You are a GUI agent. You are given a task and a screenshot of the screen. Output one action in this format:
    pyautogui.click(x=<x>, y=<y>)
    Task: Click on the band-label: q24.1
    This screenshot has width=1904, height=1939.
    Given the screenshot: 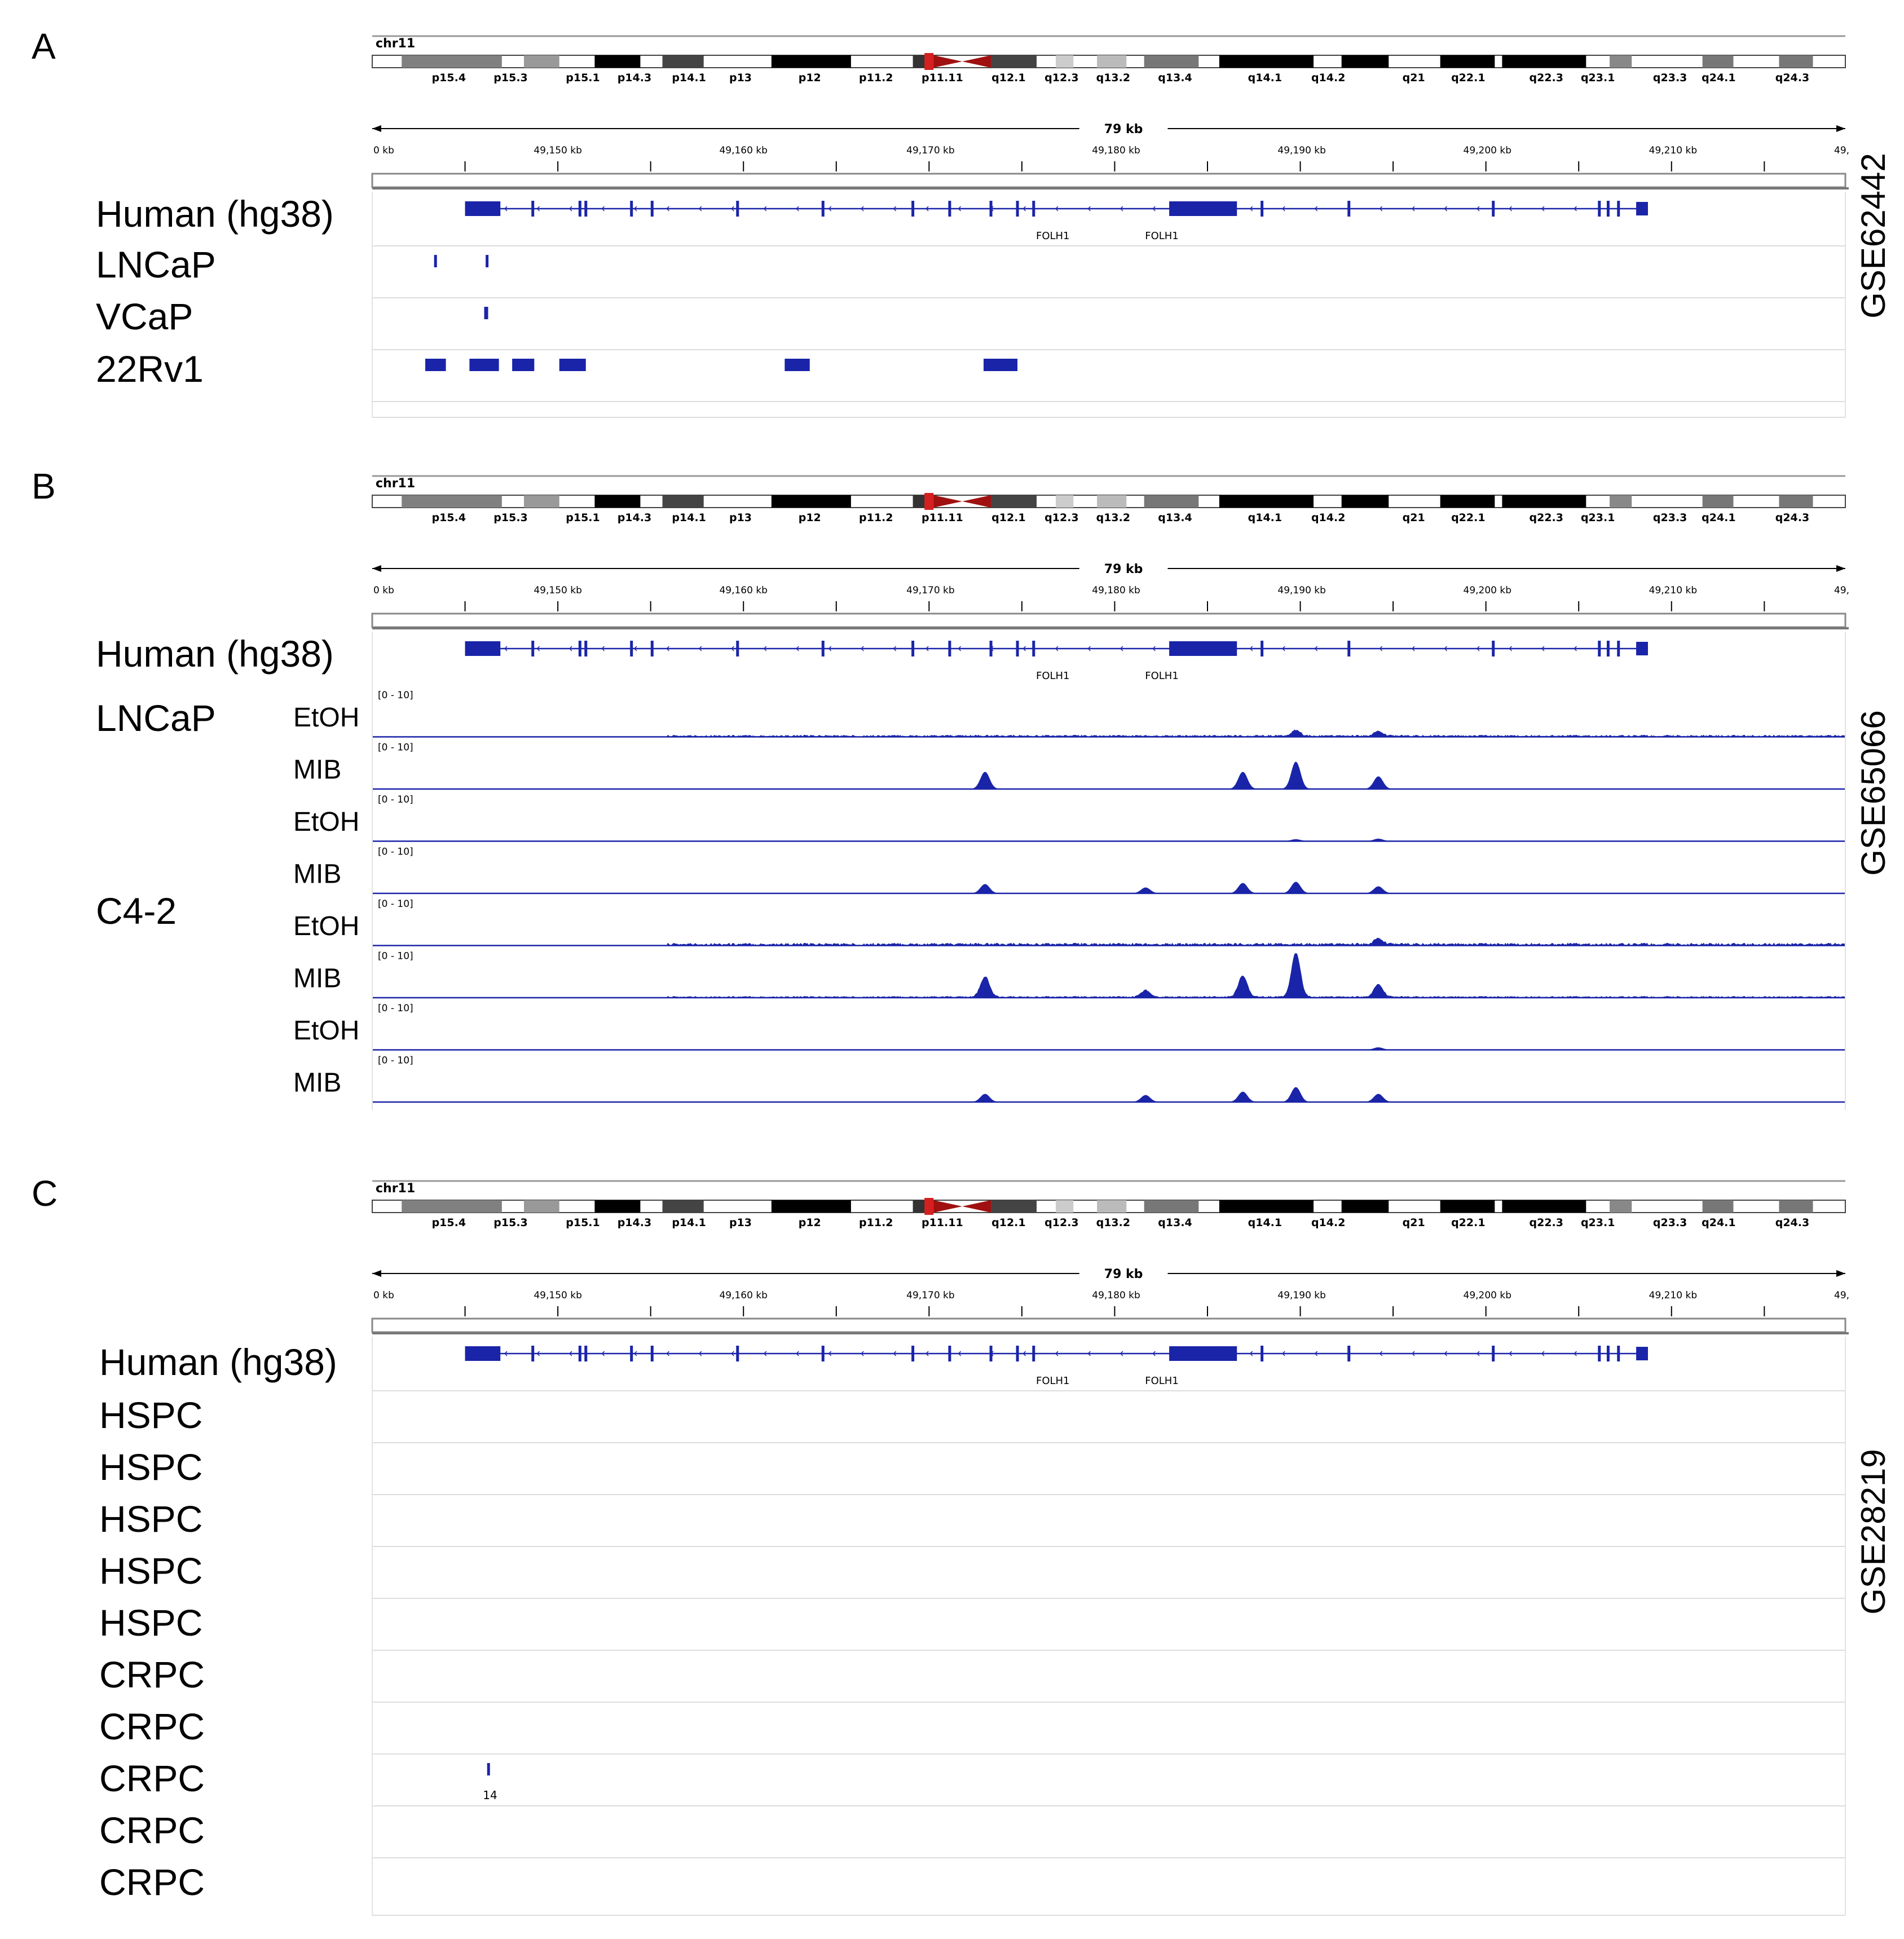 What is the action you would take?
    pyautogui.click(x=1718, y=1223)
    